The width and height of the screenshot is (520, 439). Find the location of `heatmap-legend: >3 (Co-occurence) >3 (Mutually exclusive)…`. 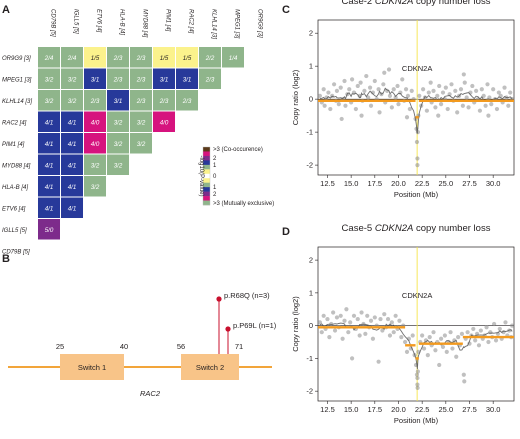

heatmap-legend: >3 (Co-occurence) >3 (Mutually exclusive)… is located at coordinates (236, 176).